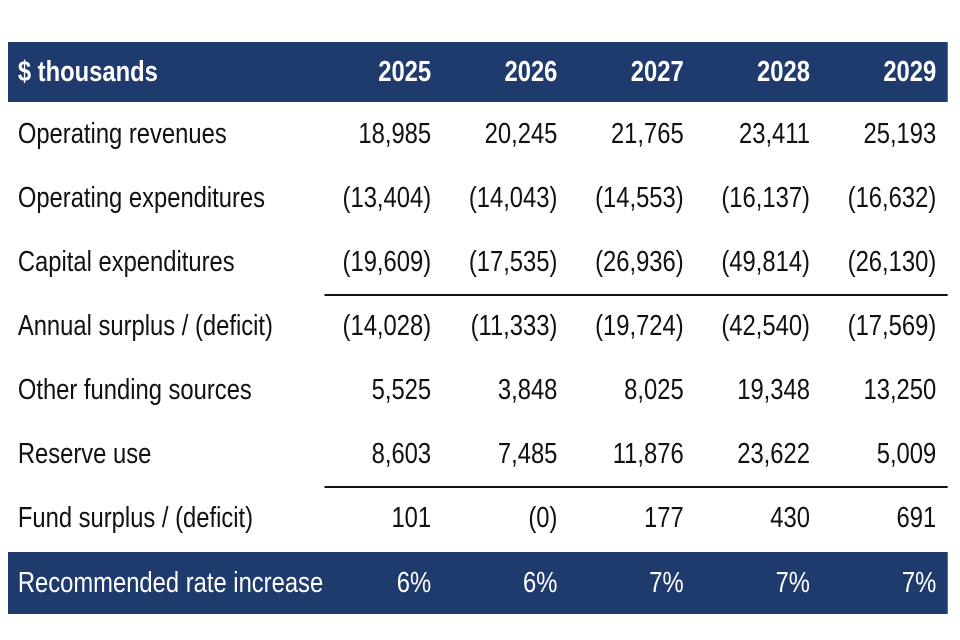 The height and width of the screenshot is (640, 960). I want to click on table-cell: (11,333), so click(514, 325).